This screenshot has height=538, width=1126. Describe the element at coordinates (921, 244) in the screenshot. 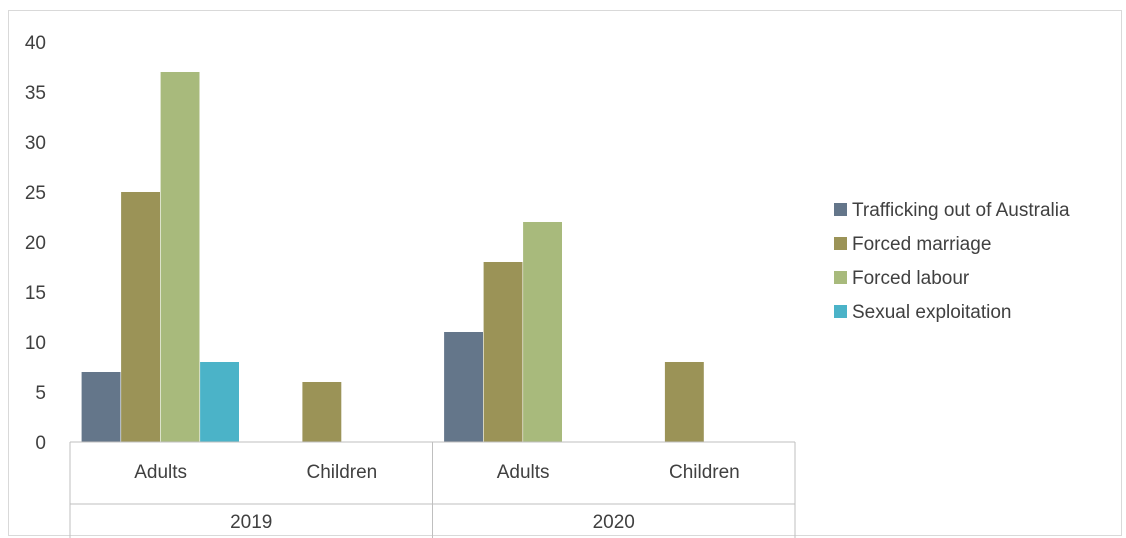

I see `legend-label: Forced marriage` at that location.